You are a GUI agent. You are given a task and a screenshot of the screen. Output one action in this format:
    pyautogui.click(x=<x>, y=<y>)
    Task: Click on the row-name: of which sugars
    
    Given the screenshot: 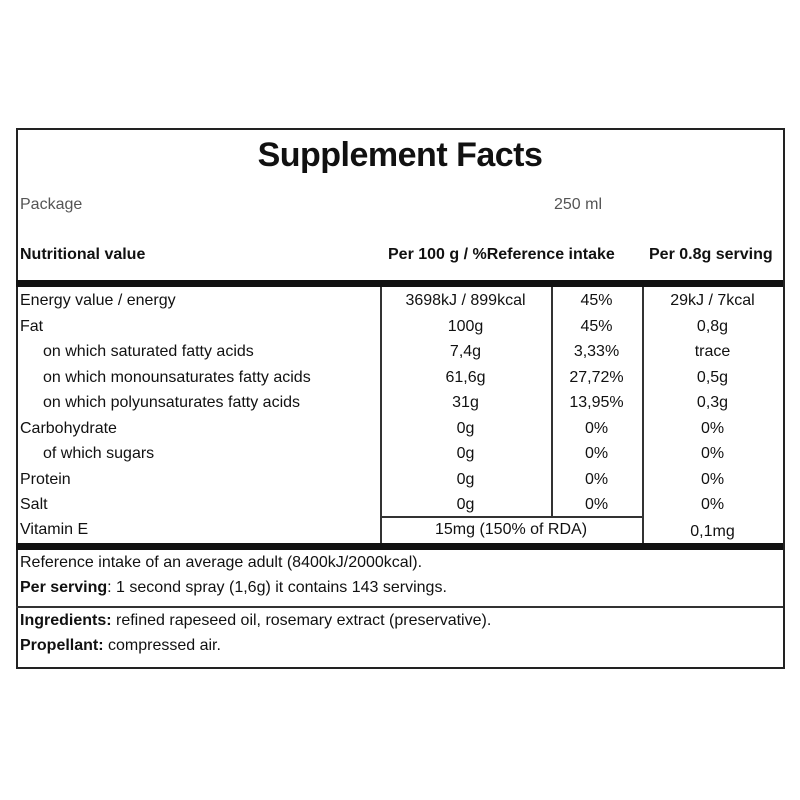 What is the action you would take?
    pyautogui.click(x=99, y=453)
    